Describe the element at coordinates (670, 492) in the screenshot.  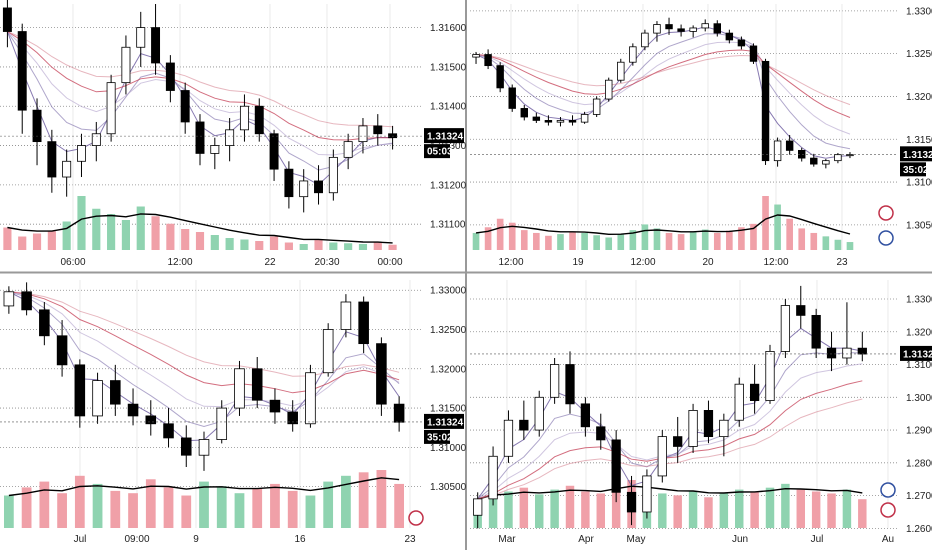
I see `volume-ma-line` at that location.